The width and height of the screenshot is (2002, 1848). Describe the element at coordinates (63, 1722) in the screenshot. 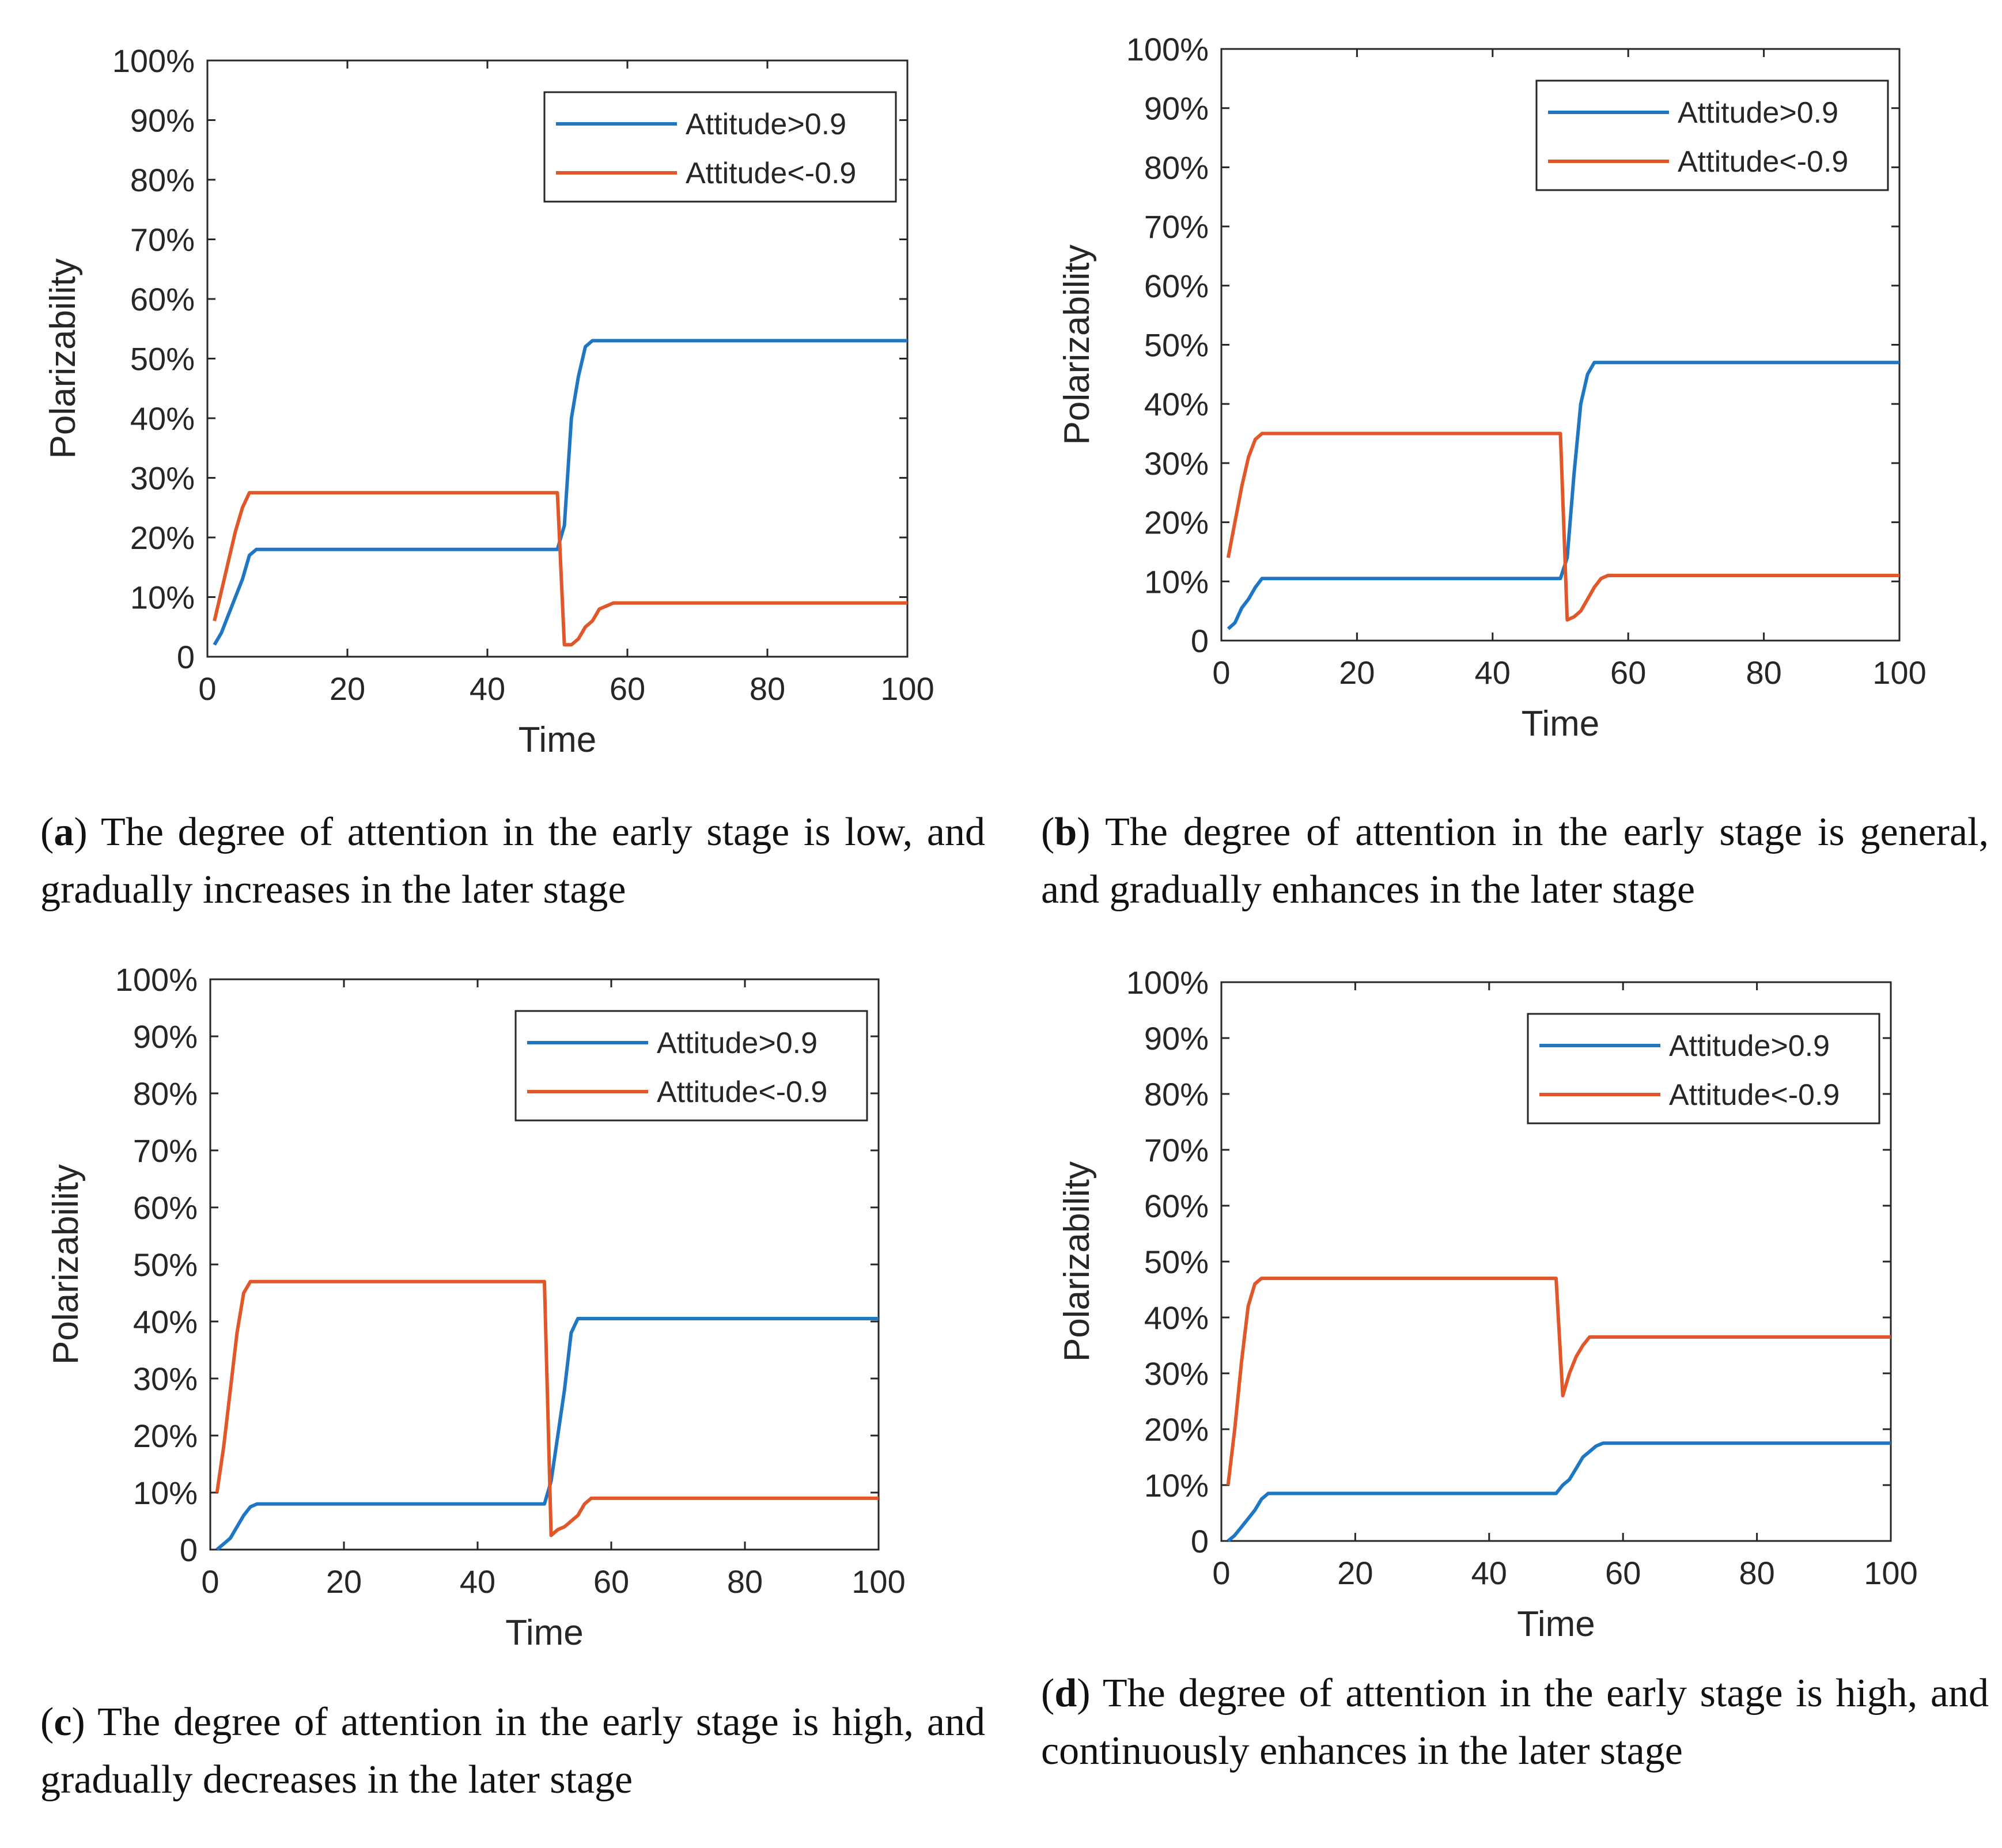

I see `caption-c-label: c` at that location.